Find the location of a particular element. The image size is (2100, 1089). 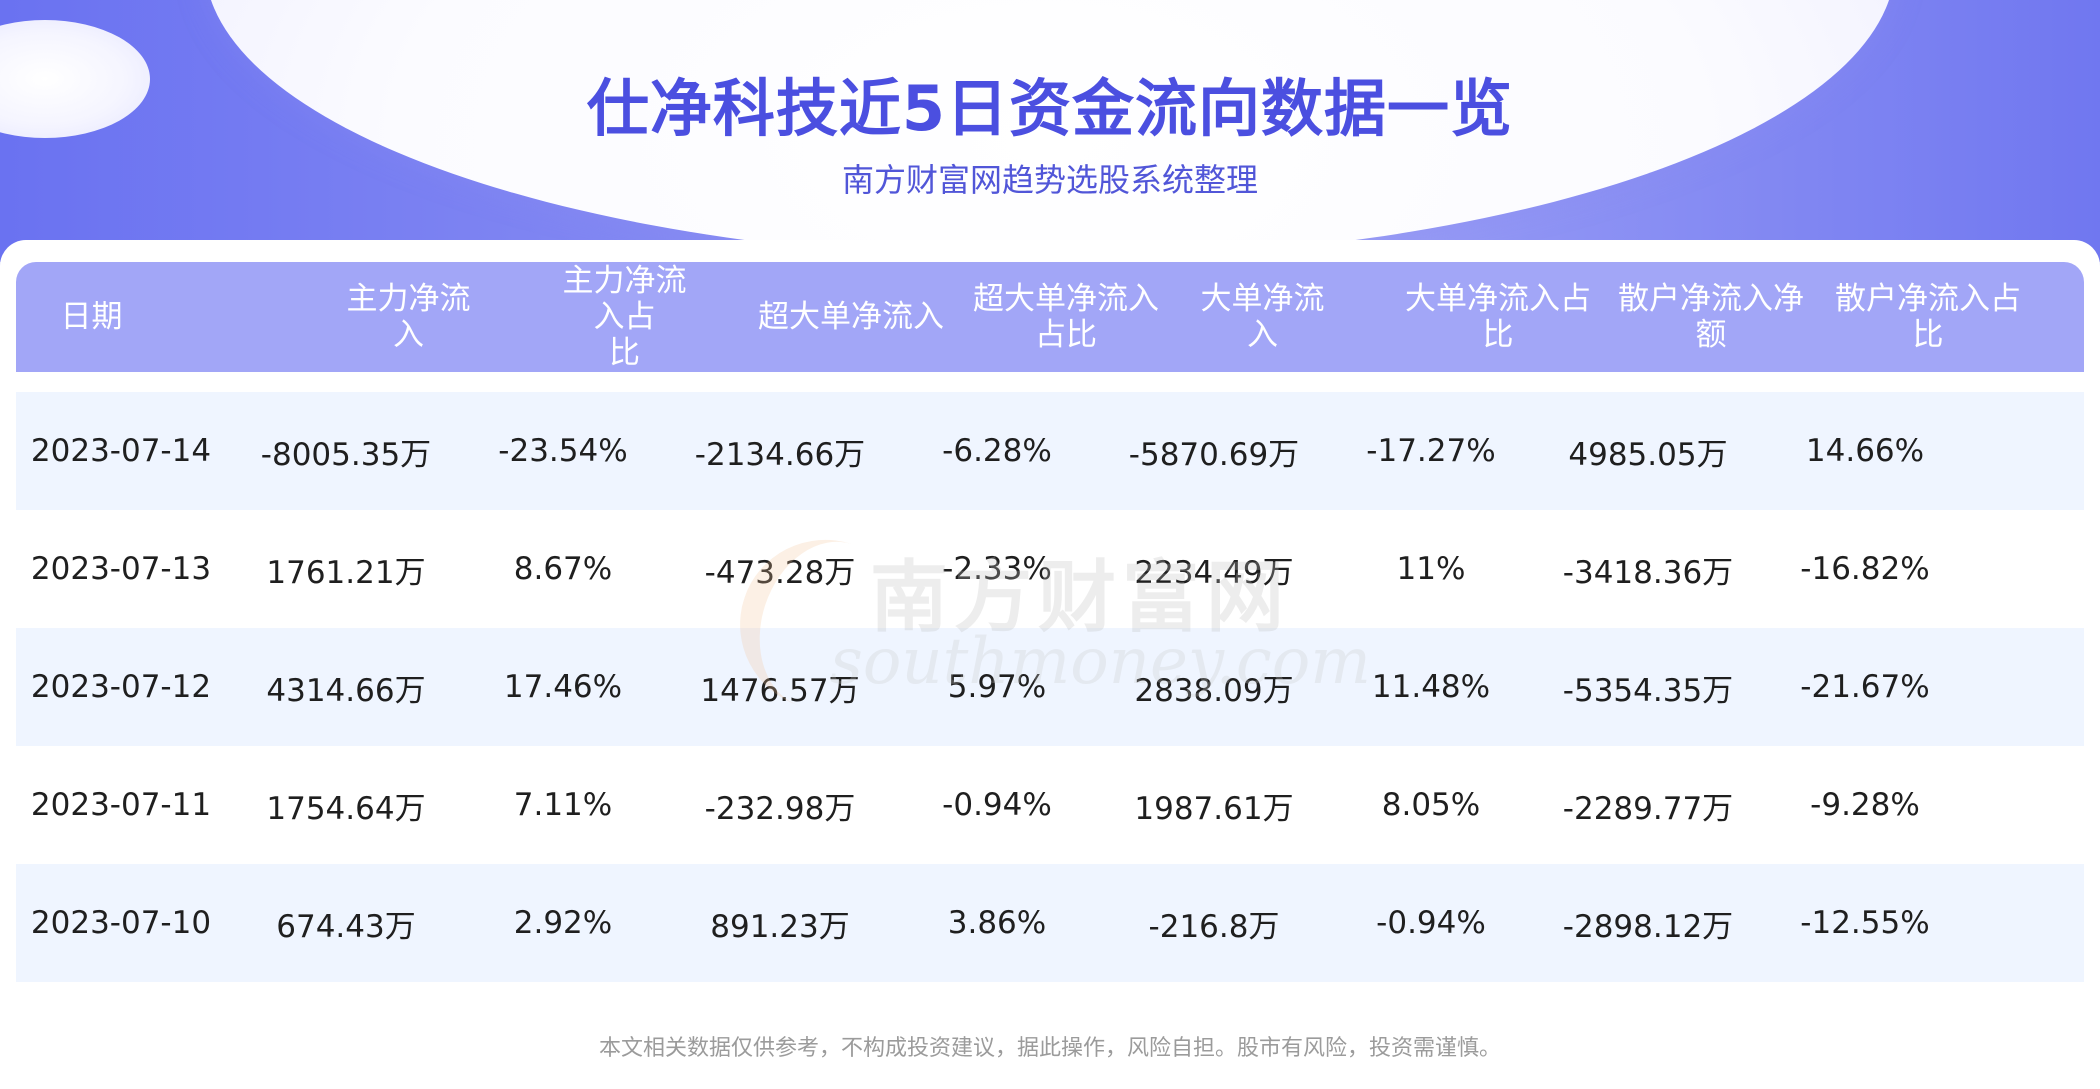

cell-date: 2023-07-14 is located at coordinates (121, 451).